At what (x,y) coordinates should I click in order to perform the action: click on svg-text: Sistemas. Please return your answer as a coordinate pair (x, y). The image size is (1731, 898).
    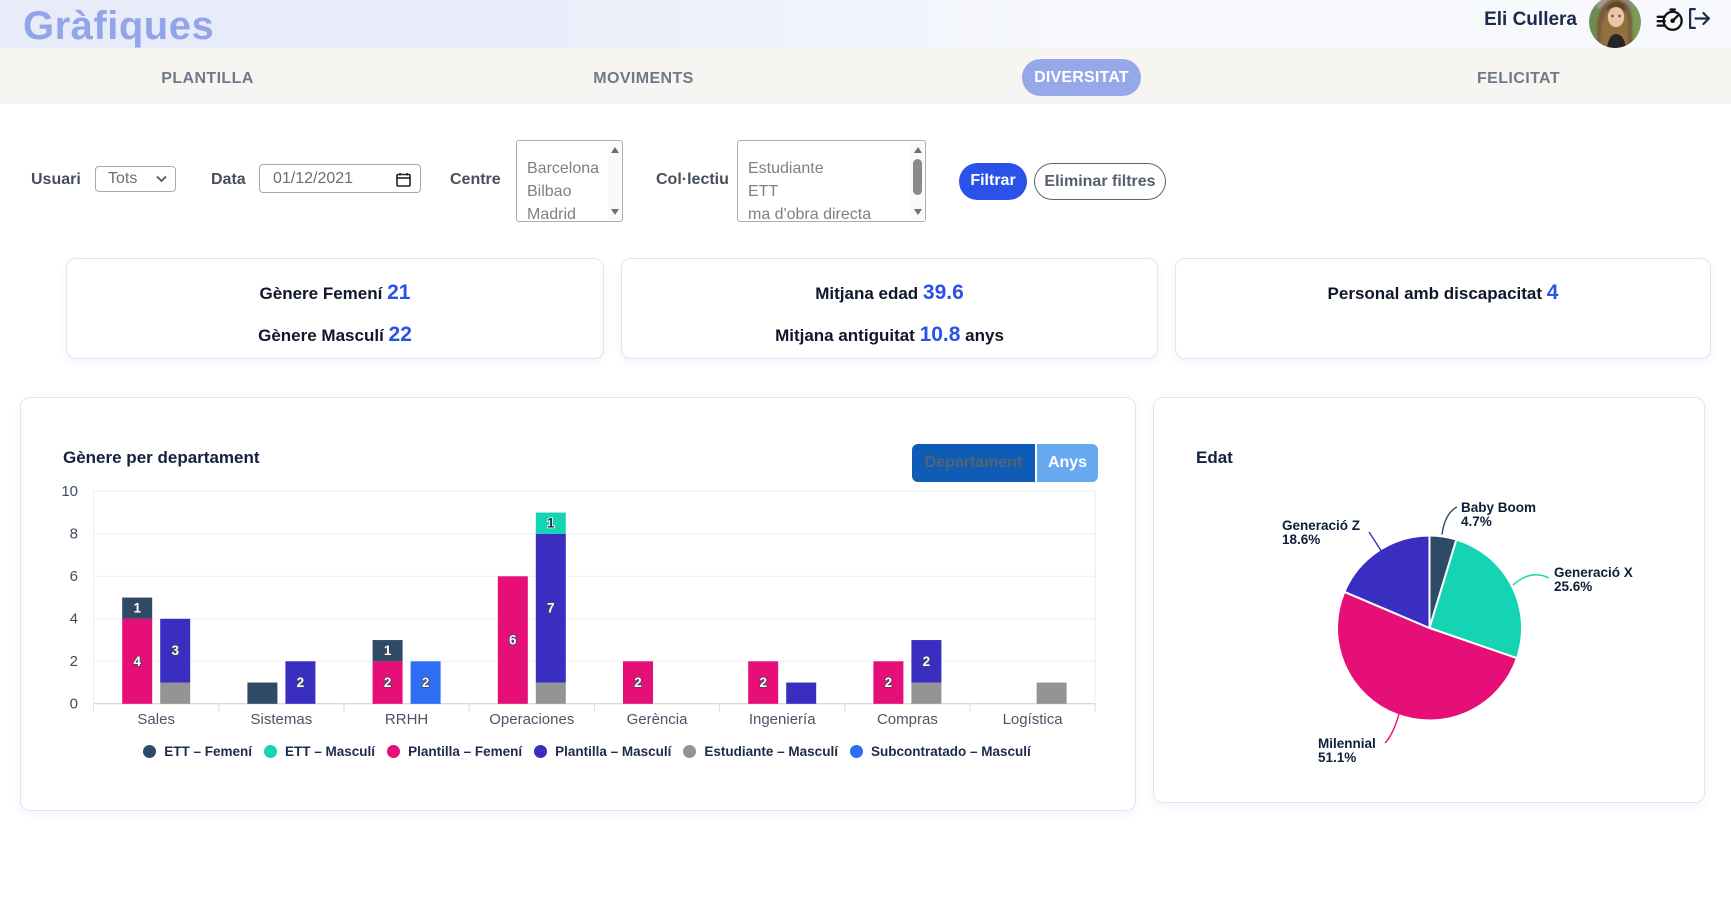
    Looking at the image, I should click on (282, 719).